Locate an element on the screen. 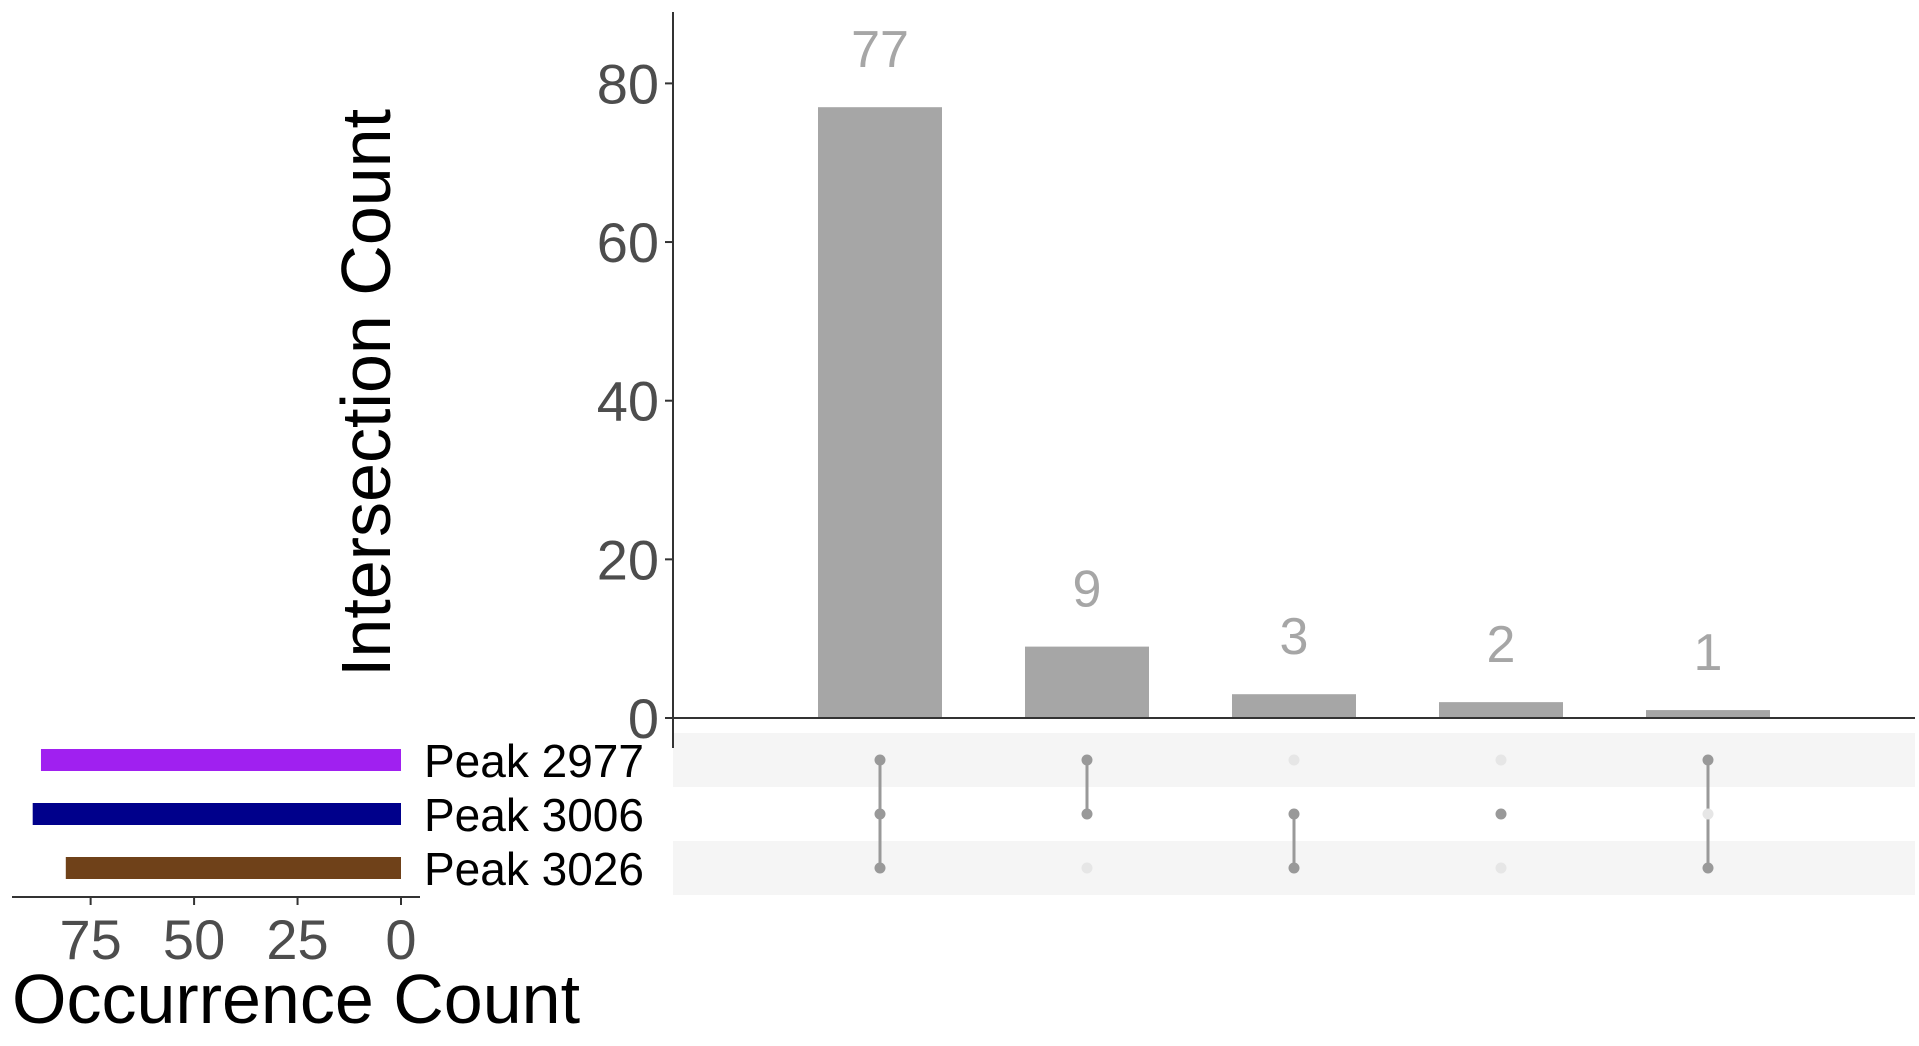 The image size is (1919, 1046). intersection-axis-title: Intersection Count is located at coordinates (366, 393).